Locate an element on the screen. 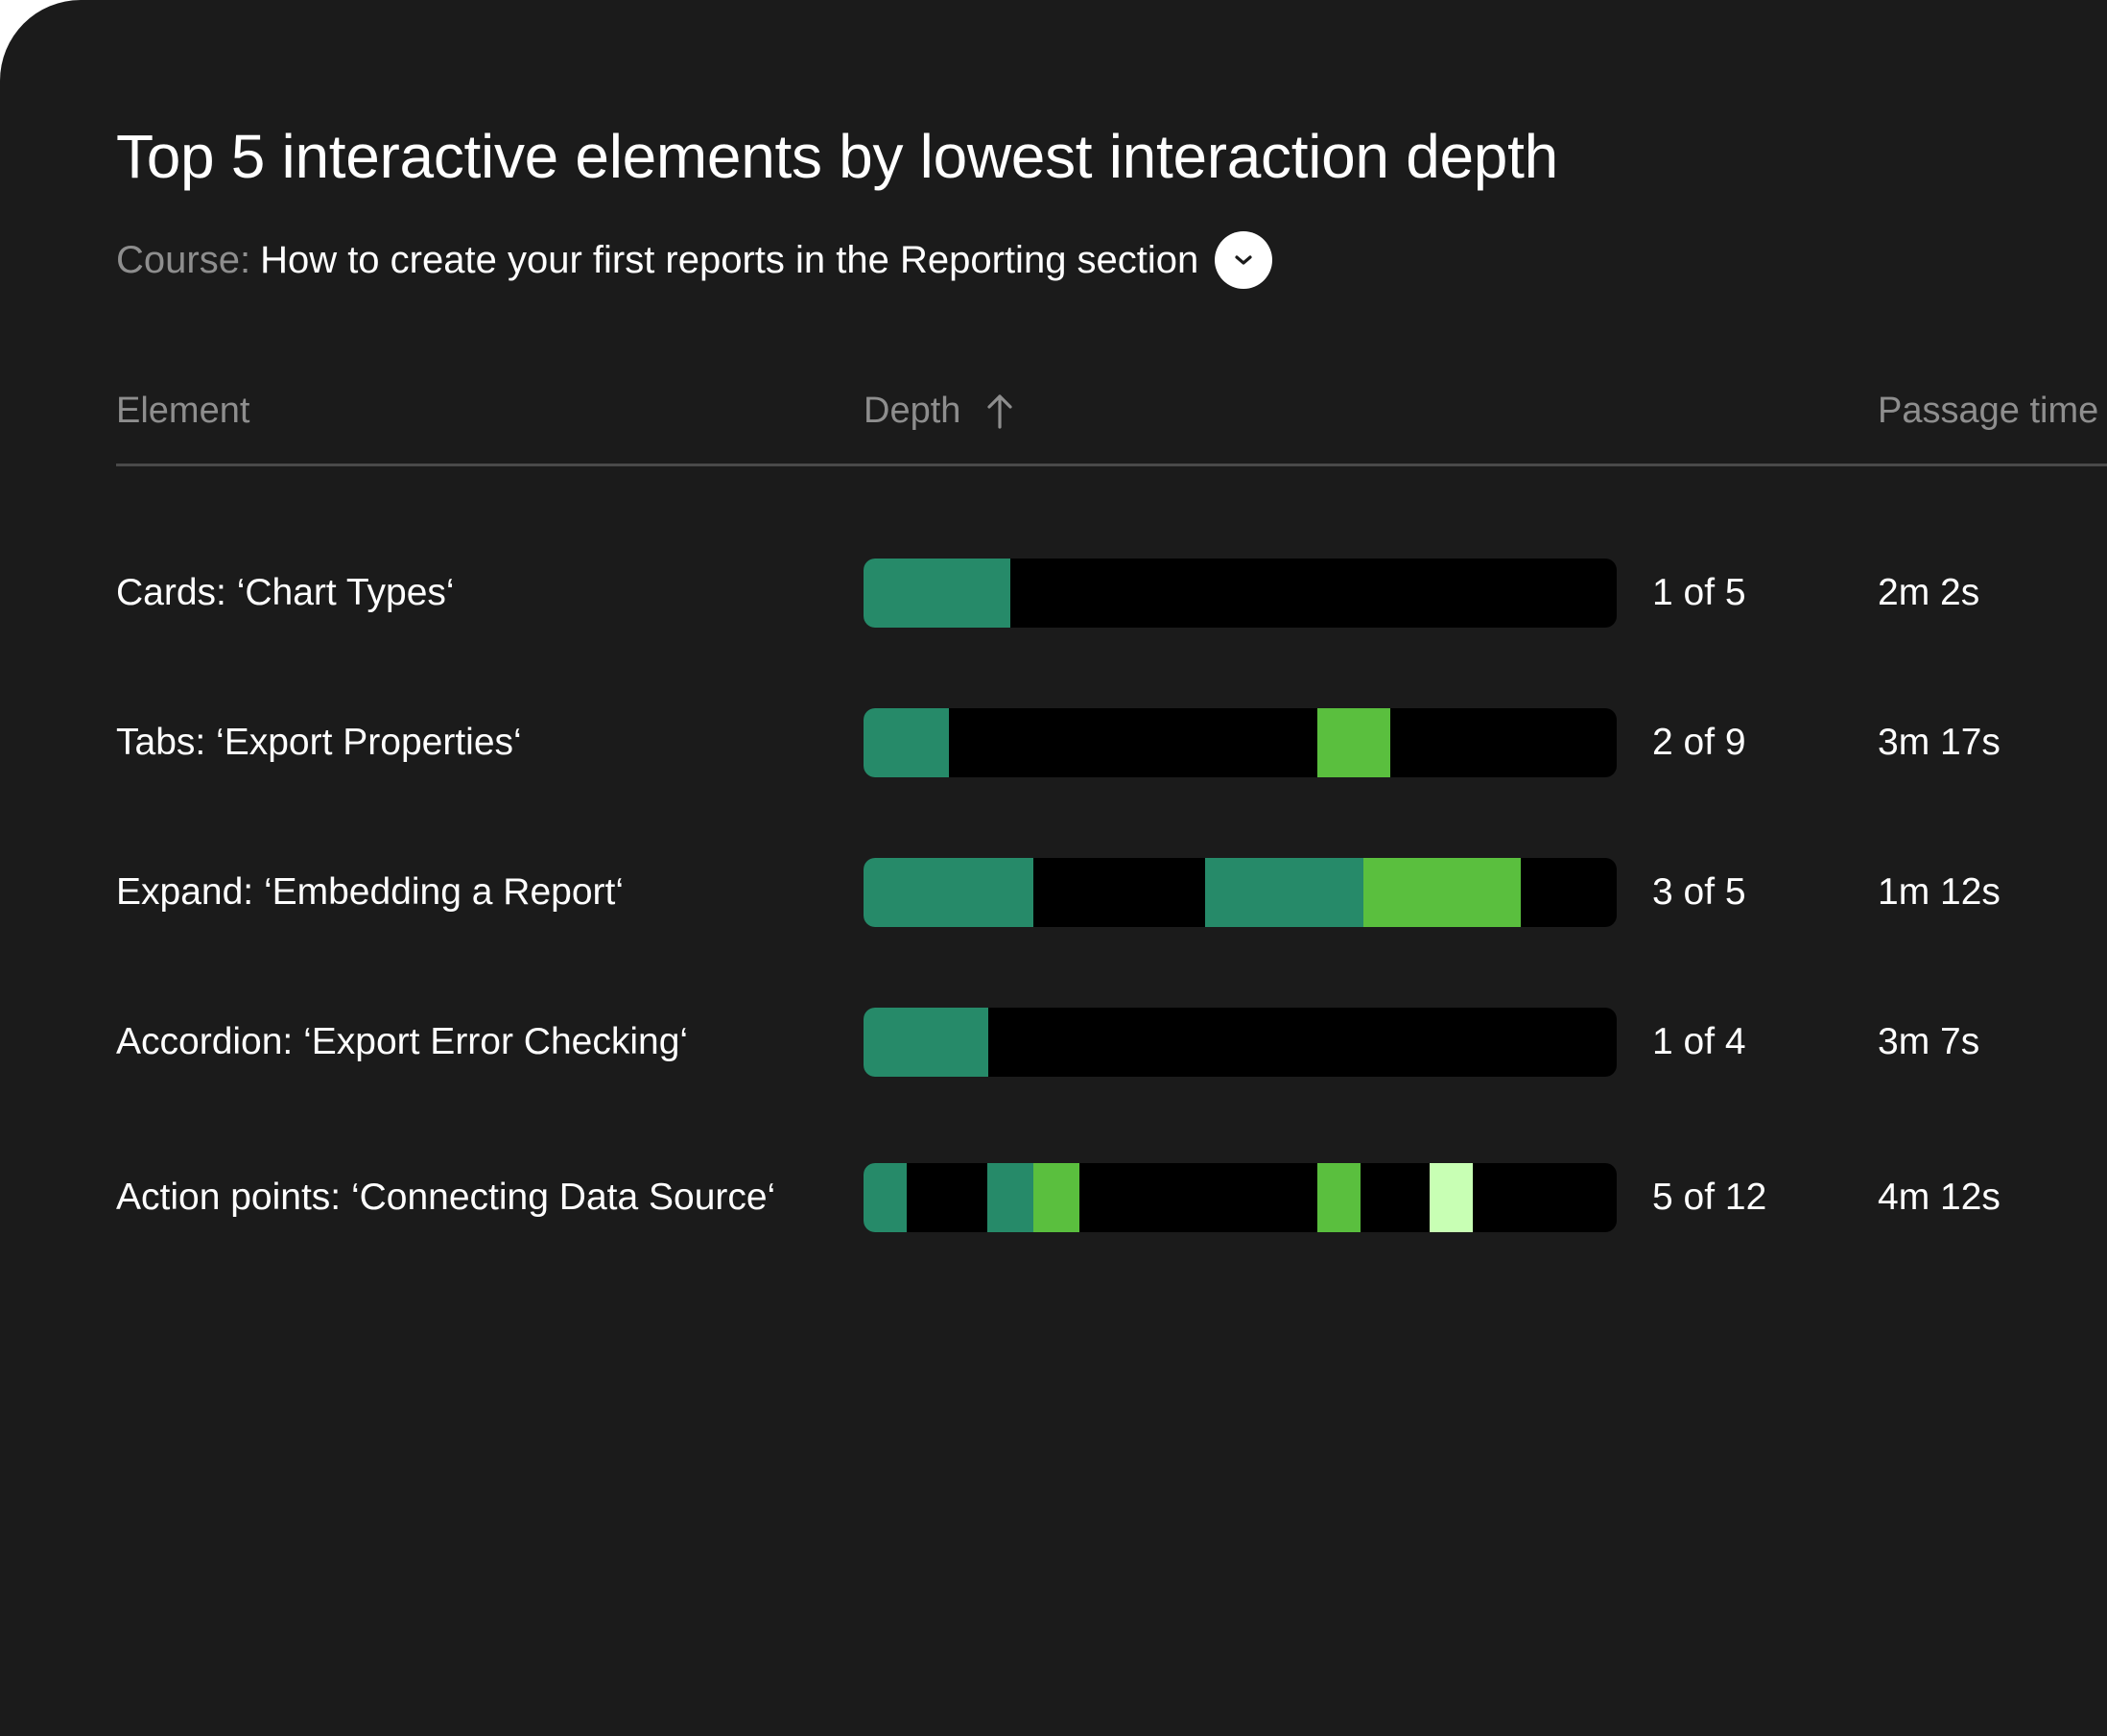 This screenshot has height=1736, width=2107. chevron-down-icon is located at coordinates (1243, 260).